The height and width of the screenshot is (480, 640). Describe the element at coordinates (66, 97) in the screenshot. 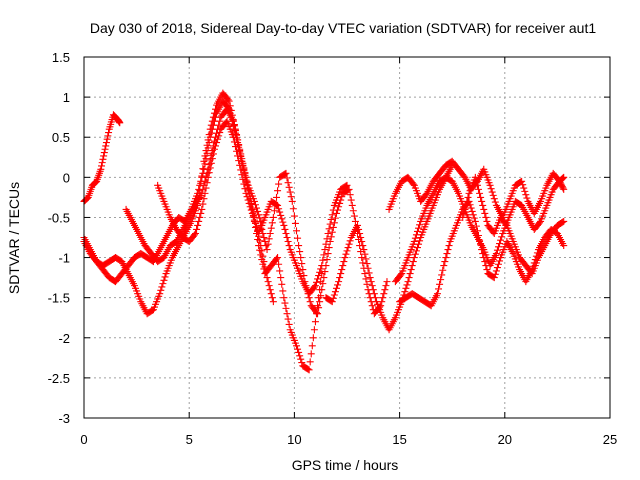

I see `y-tick-label: 1` at that location.